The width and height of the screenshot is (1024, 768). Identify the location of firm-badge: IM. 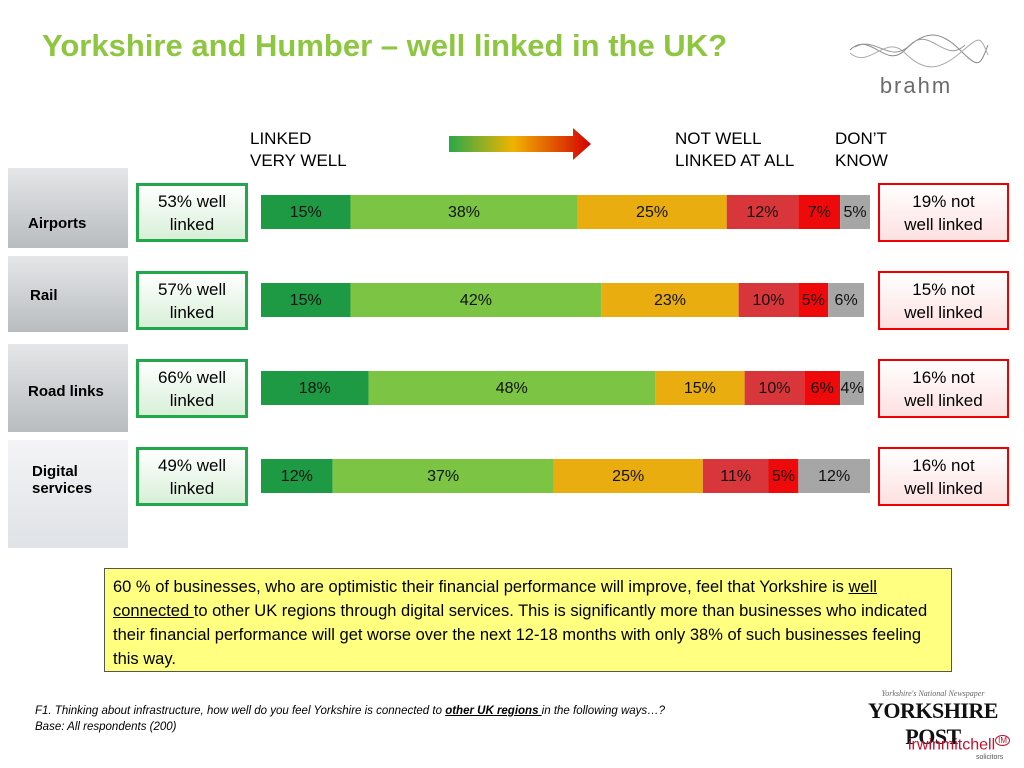
(1003, 740).